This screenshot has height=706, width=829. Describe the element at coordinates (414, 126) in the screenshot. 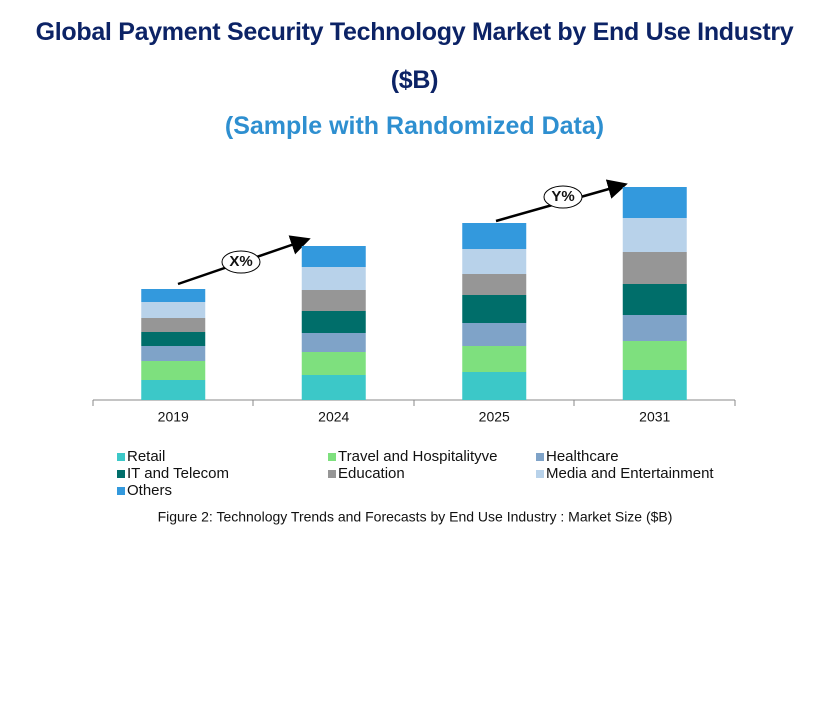

I see `chart-subtitle: (Sample with Randomized Data)` at that location.